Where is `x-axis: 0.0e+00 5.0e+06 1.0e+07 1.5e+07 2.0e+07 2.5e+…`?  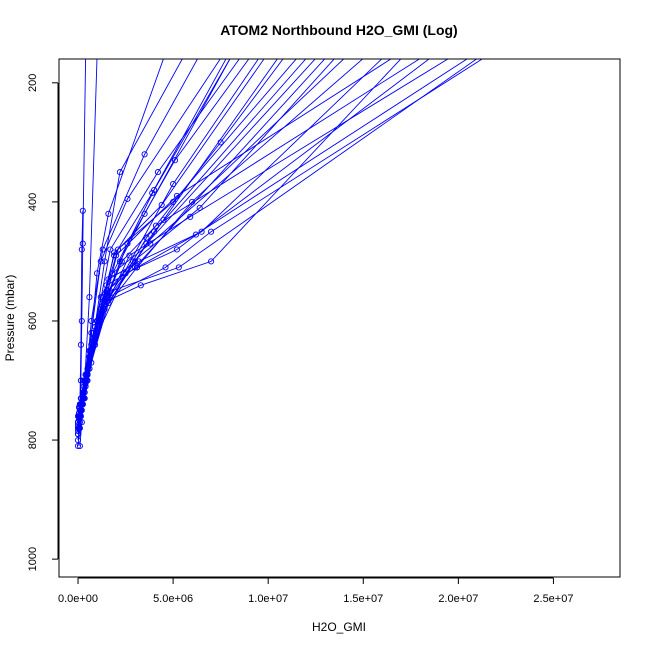 x-axis: 0.0e+00 5.0e+06 1.0e+07 1.5e+07 2.0e+07 2.5e+… is located at coordinates (315, 591).